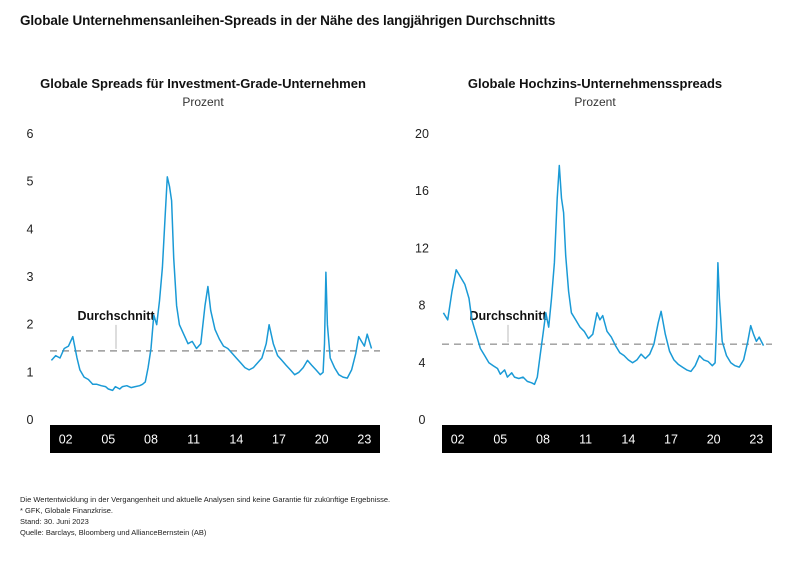 The image size is (792, 569). I want to click on y-tick-label: 3, so click(30, 277).